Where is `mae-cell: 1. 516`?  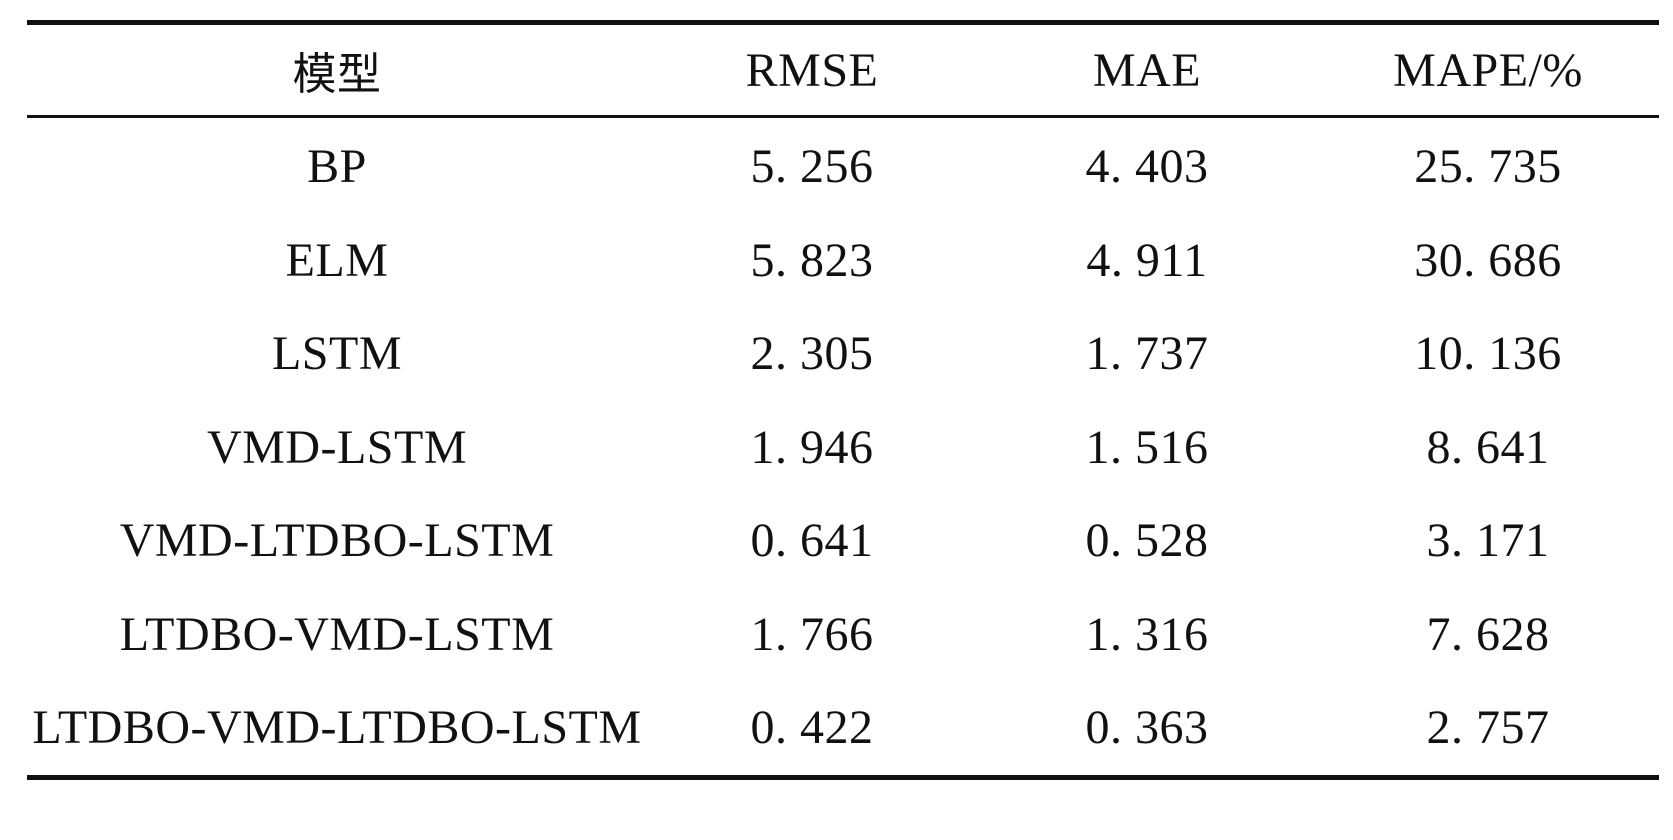
mae-cell: 1. 516 is located at coordinates (1147, 447).